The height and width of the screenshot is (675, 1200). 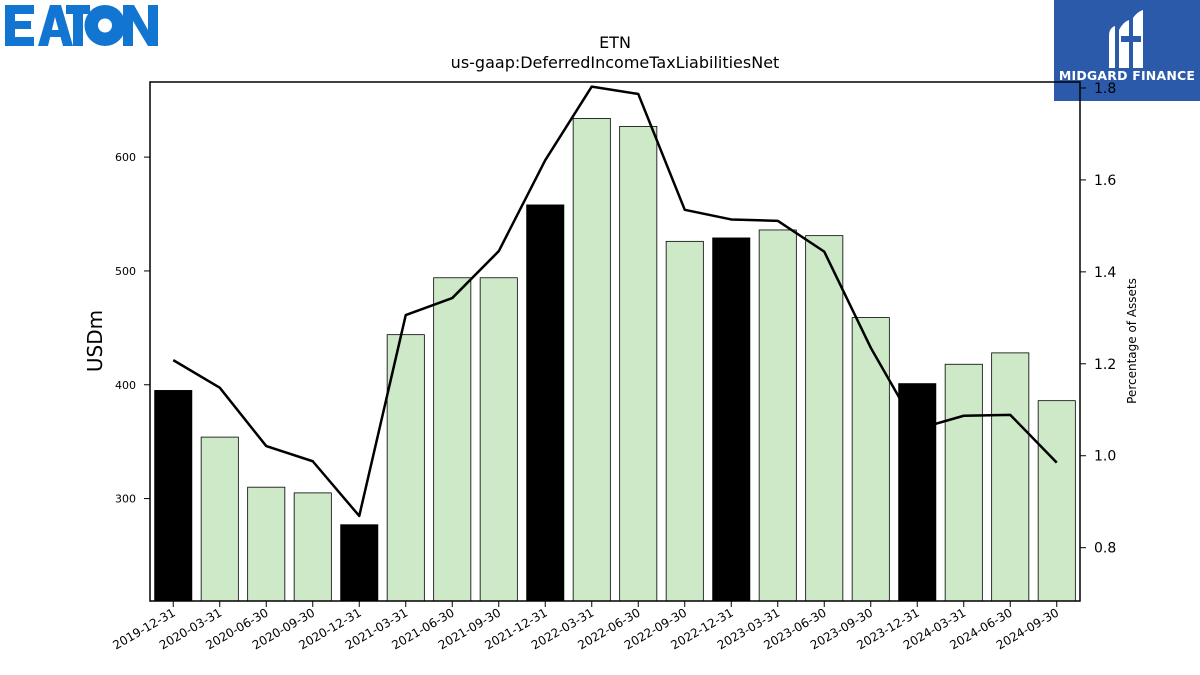 What do you see at coordinates (1126, 39) in the screenshot?
I see `midgard-mark-icon` at bounding box center [1126, 39].